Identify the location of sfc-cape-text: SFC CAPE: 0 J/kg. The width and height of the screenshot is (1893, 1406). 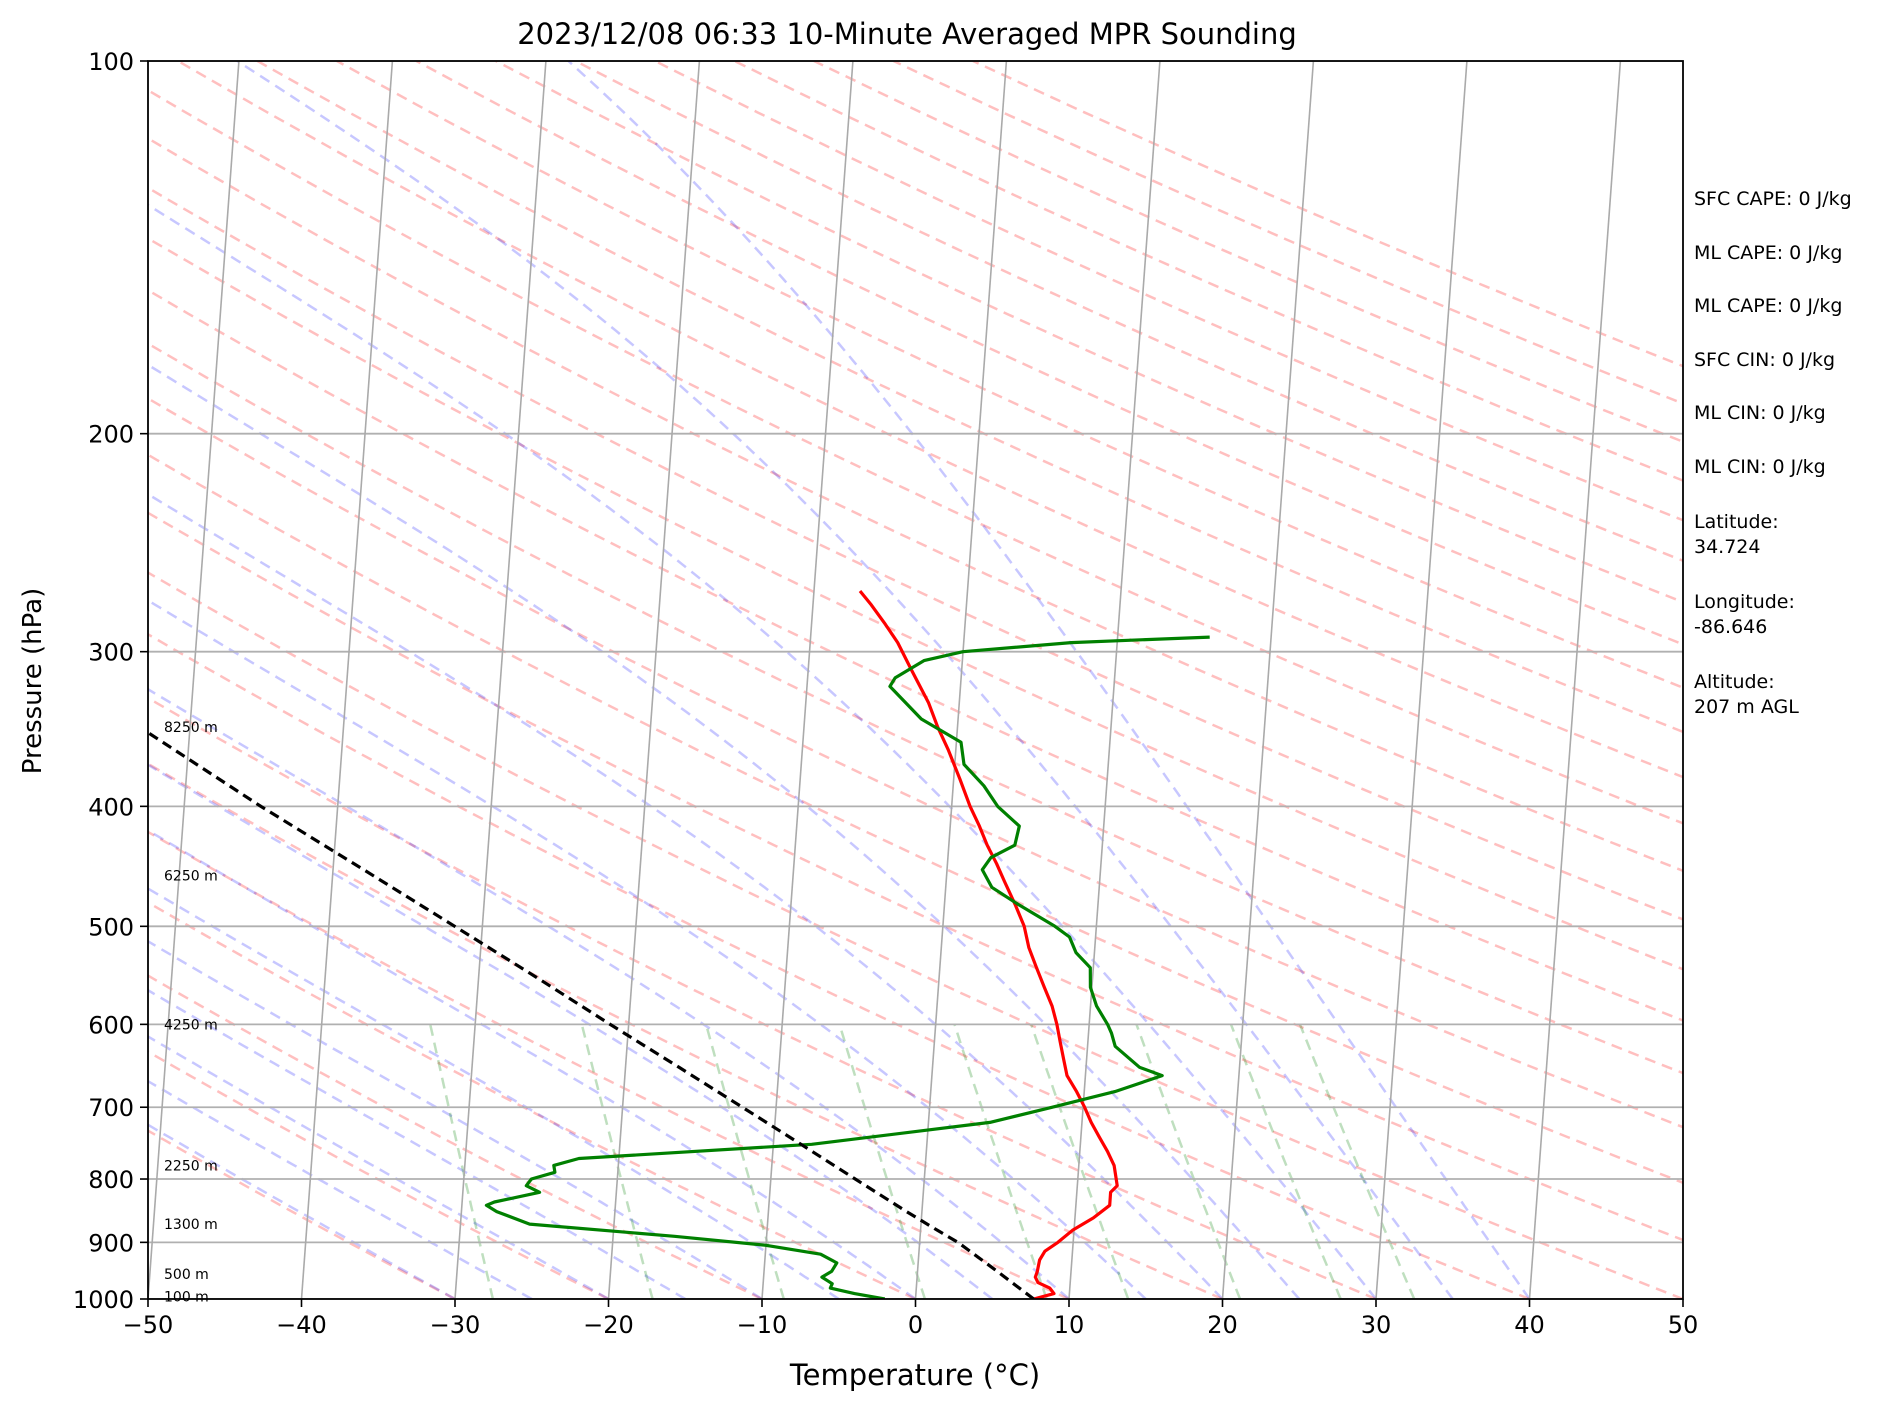
(1773, 199).